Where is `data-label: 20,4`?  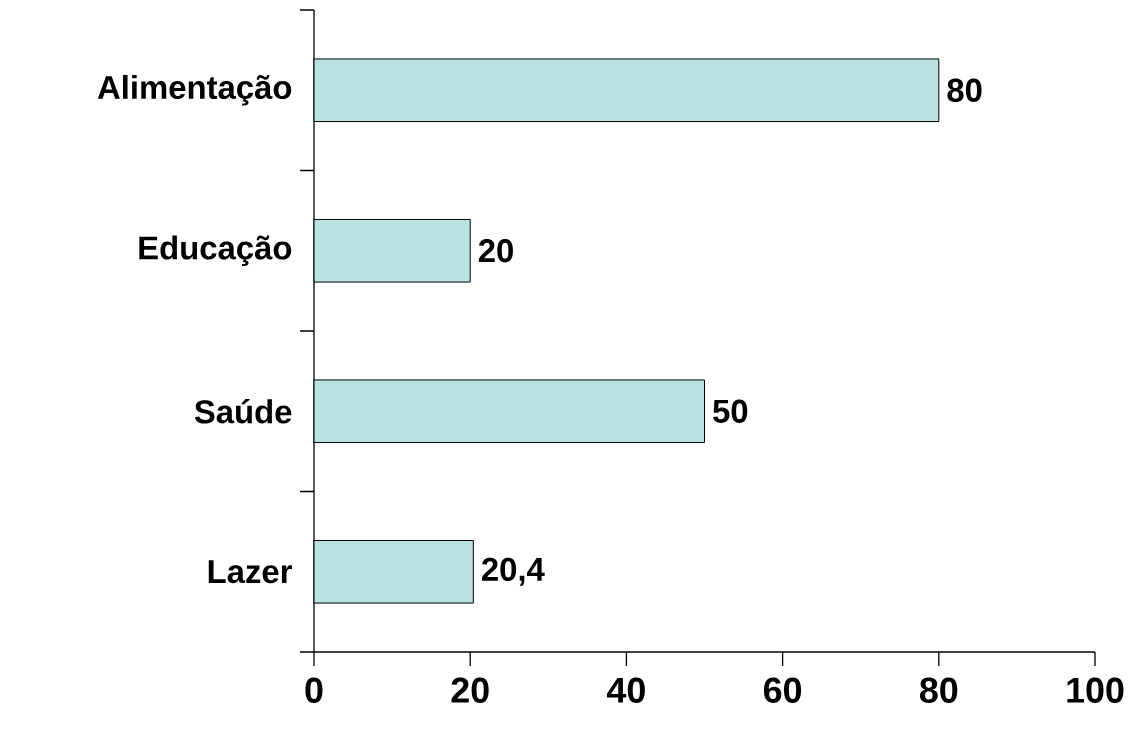
data-label: 20,4 is located at coordinates (513, 571).